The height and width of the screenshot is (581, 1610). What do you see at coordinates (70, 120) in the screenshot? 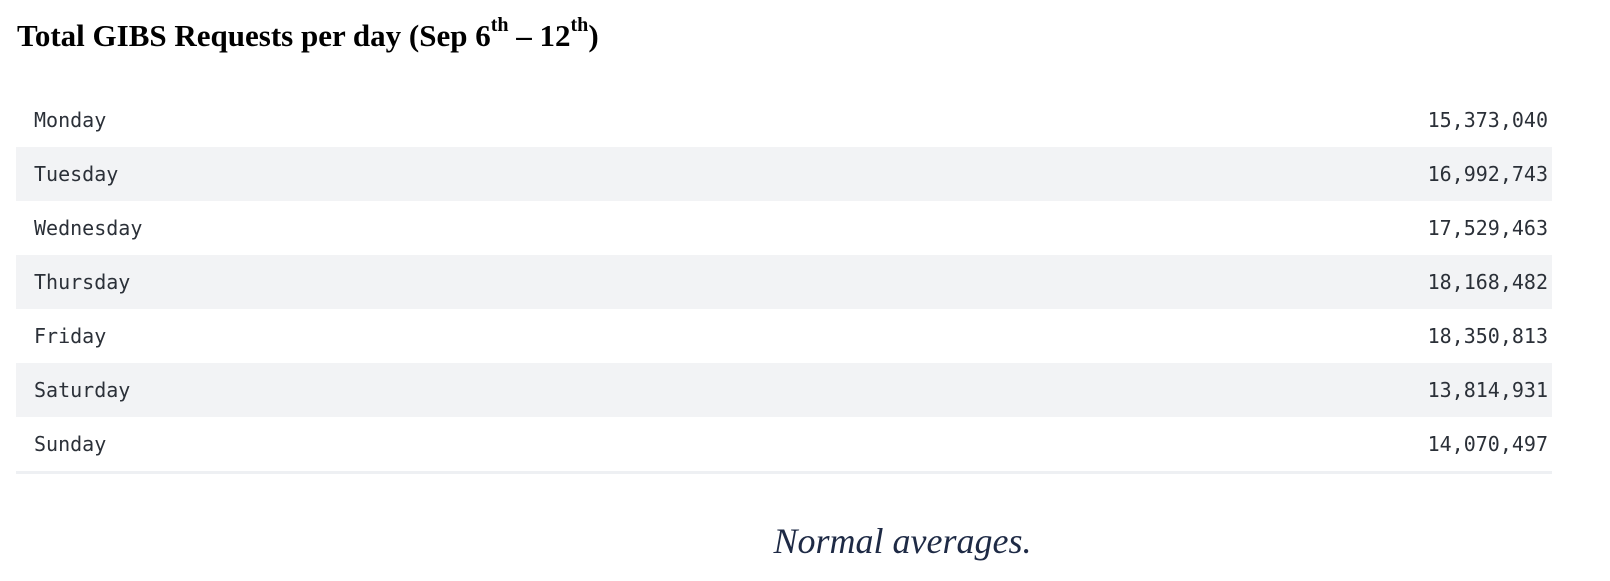
I see `day-label: Monday` at bounding box center [70, 120].